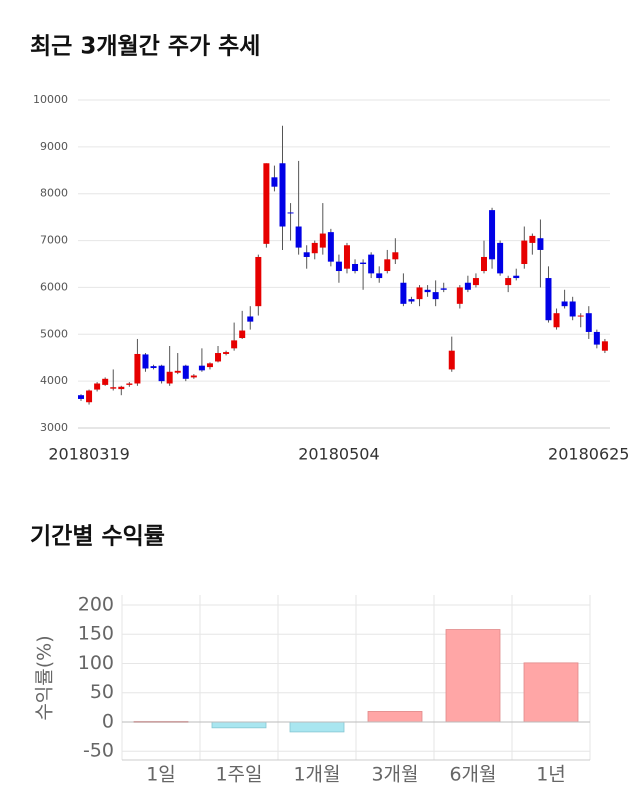 This screenshot has height=810, width=640. Describe the element at coordinates (54, 146) in the screenshot. I see `y-tick-label: 9000` at that location.